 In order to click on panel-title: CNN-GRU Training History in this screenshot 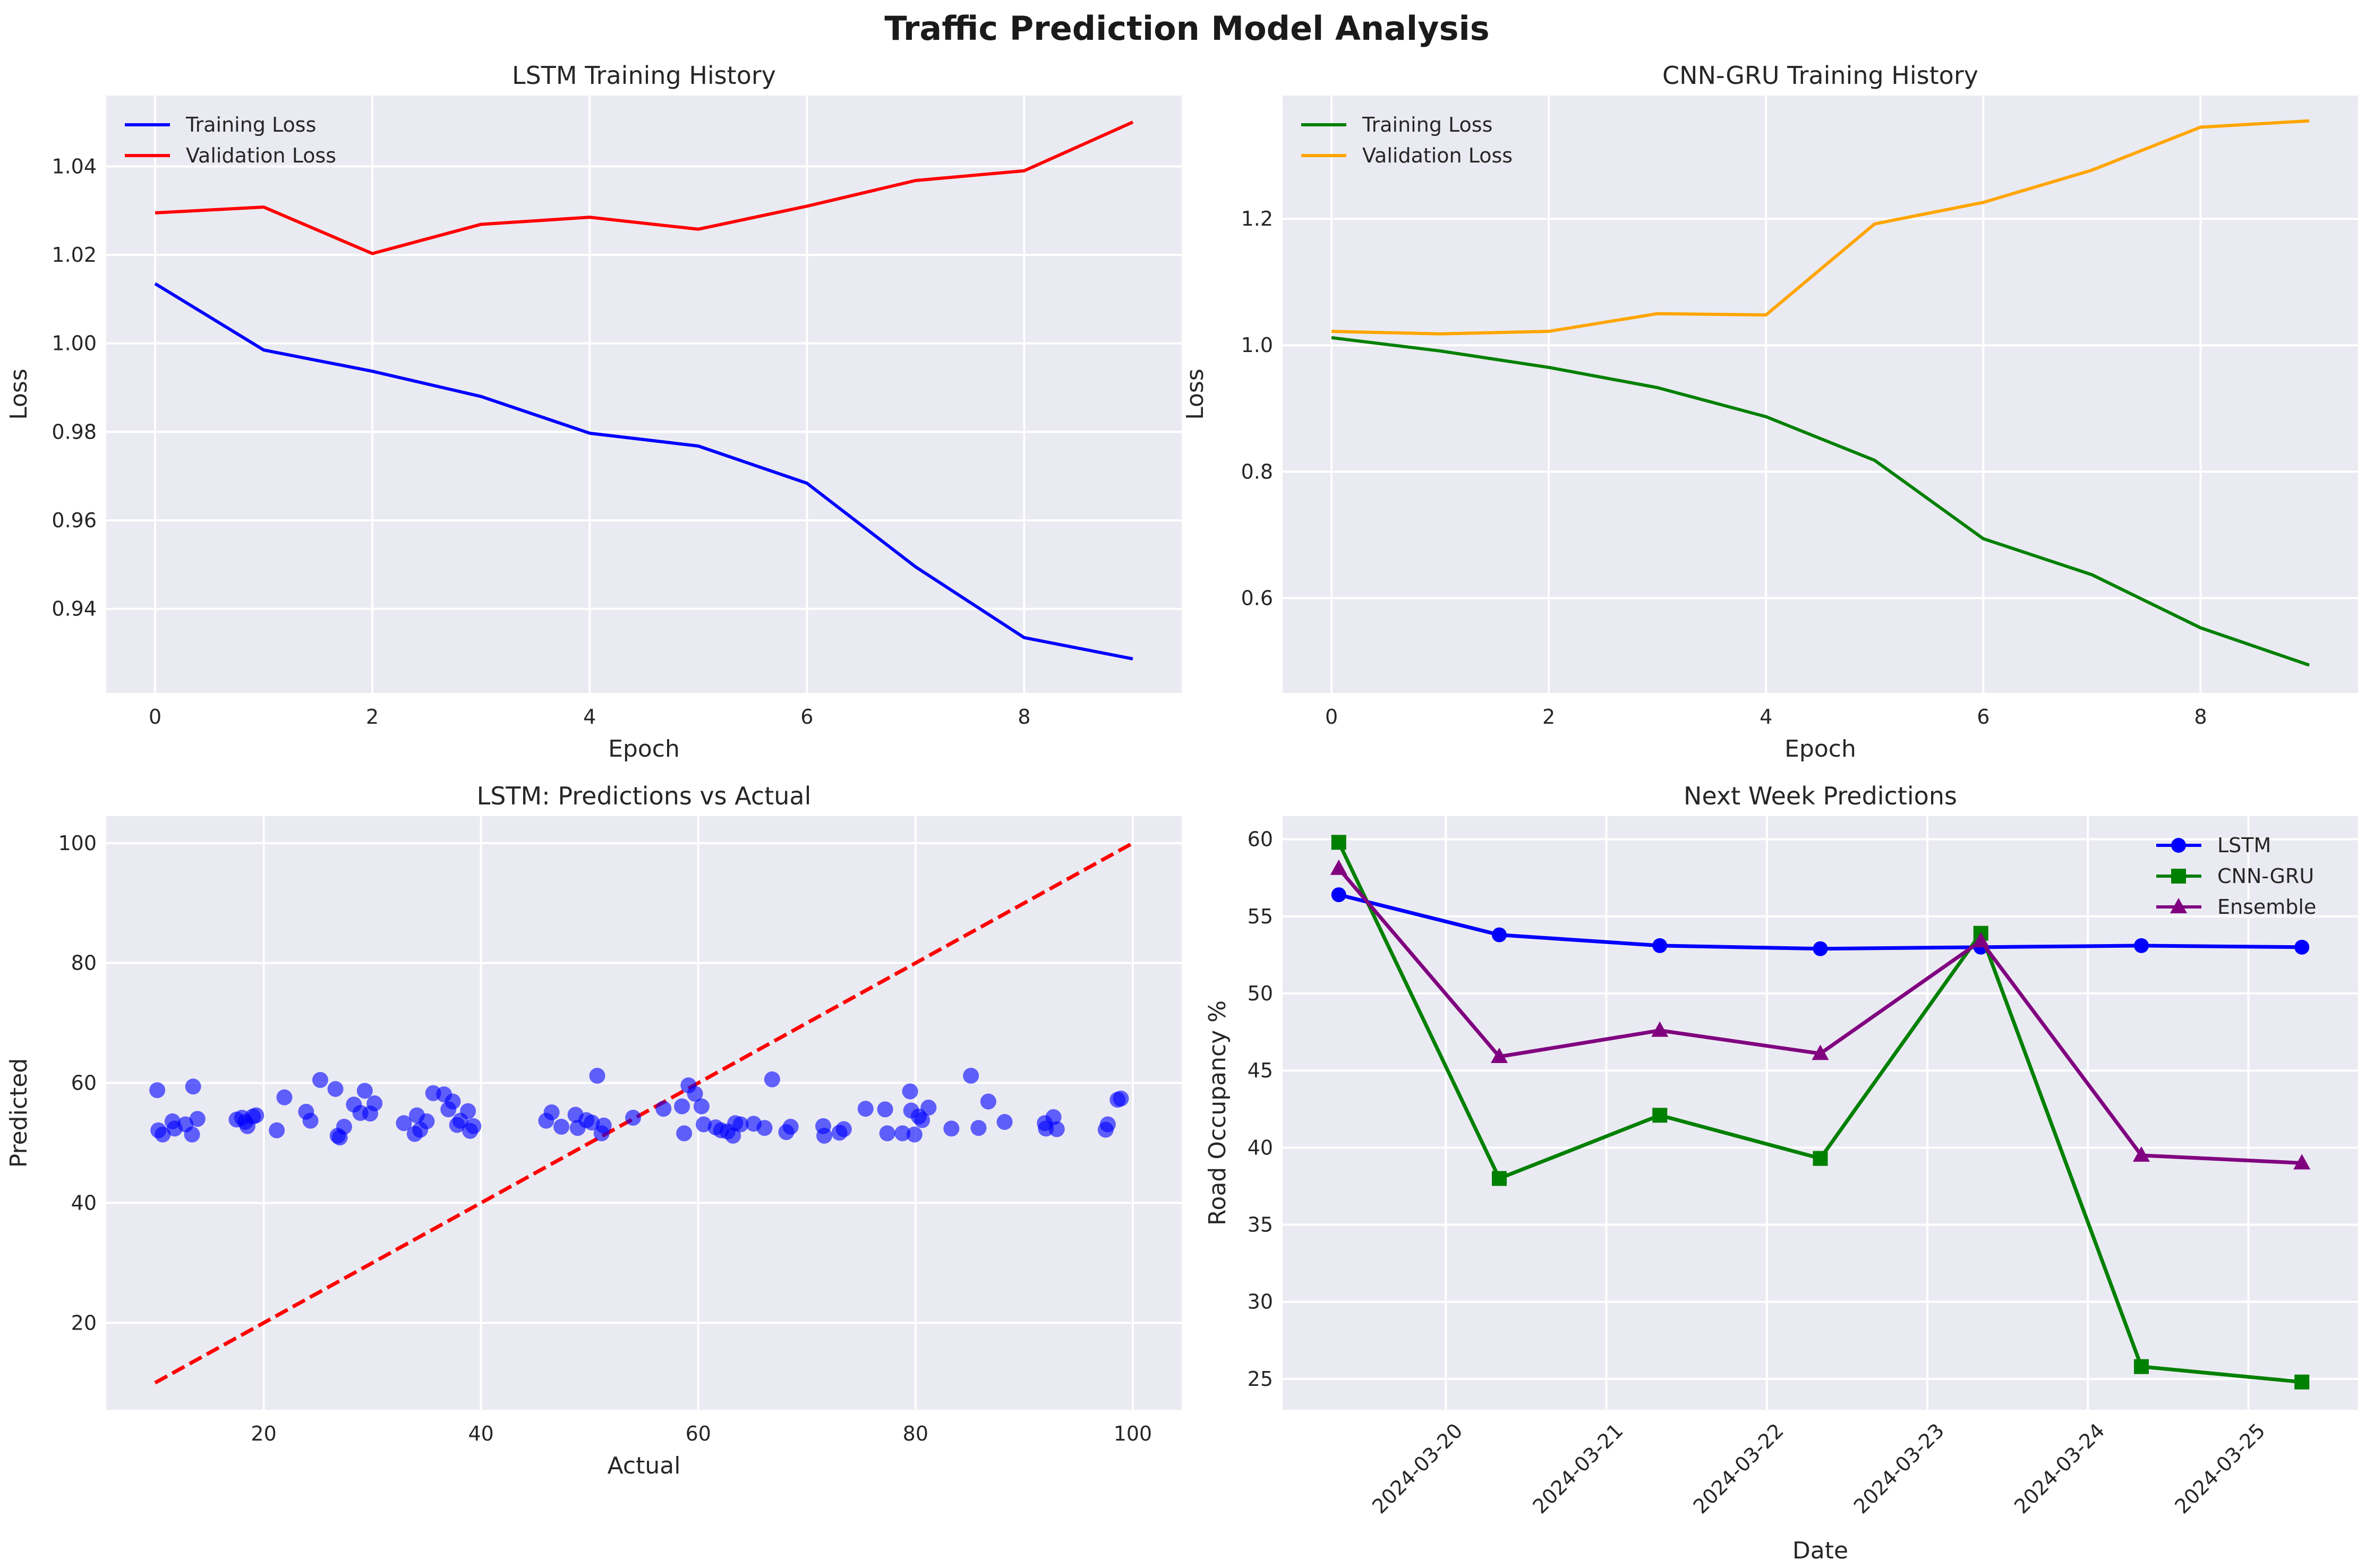, I will do `click(1820, 75)`.